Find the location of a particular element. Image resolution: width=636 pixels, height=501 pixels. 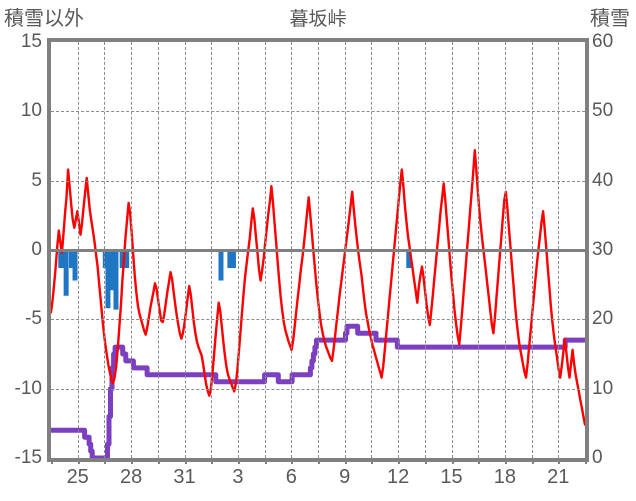

x-axis-tick-label: 31 is located at coordinates (184, 477).